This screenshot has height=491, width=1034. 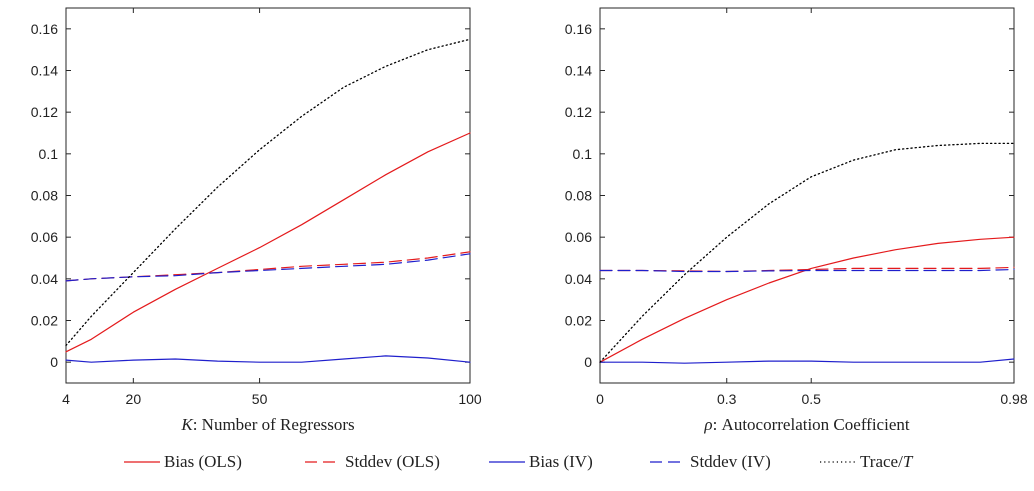 What do you see at coordinates (807, 299) in the screenshot?
I see `series-line-bias-ols` at bounding box center [807, 299].